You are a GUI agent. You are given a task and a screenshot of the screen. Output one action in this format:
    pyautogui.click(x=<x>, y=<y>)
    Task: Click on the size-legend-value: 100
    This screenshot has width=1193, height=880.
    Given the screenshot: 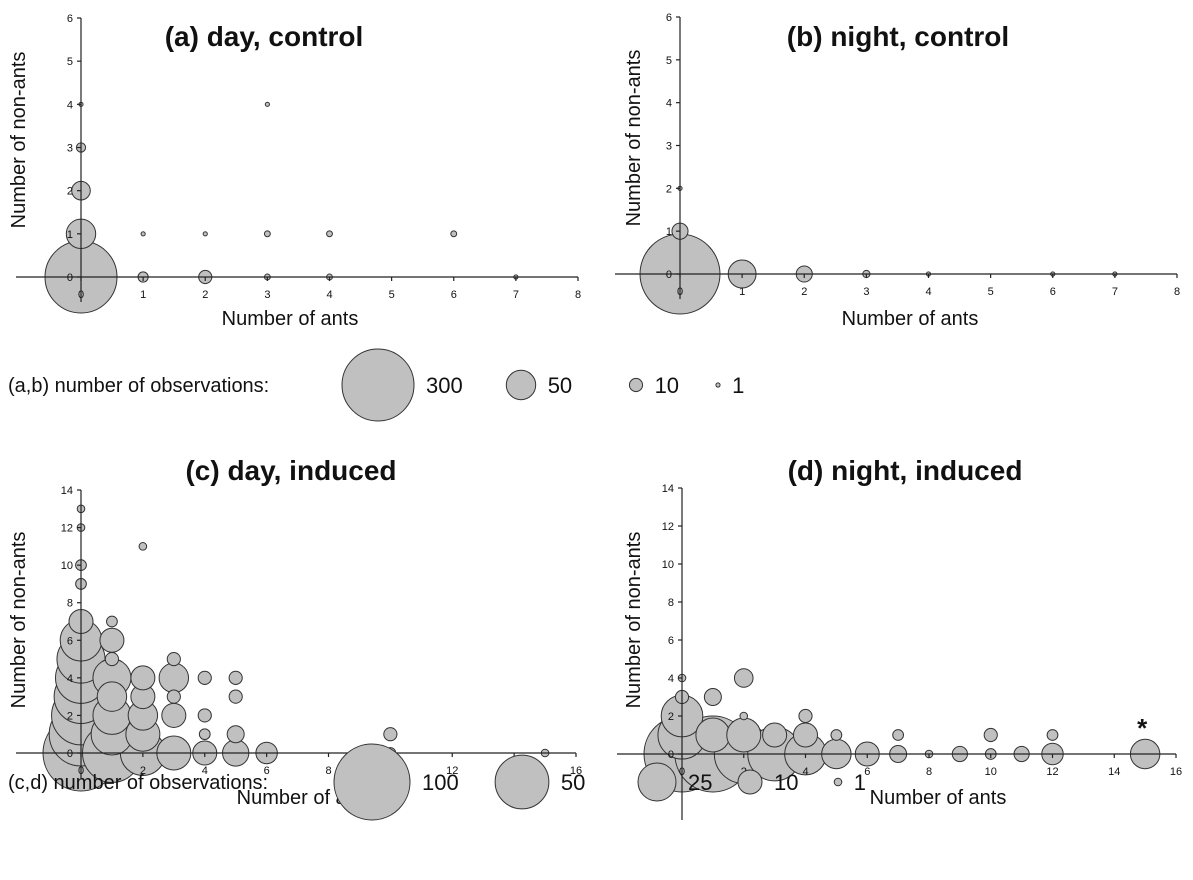 What is the action you would take?
    pyautogui.click(x=440, y=782)
    